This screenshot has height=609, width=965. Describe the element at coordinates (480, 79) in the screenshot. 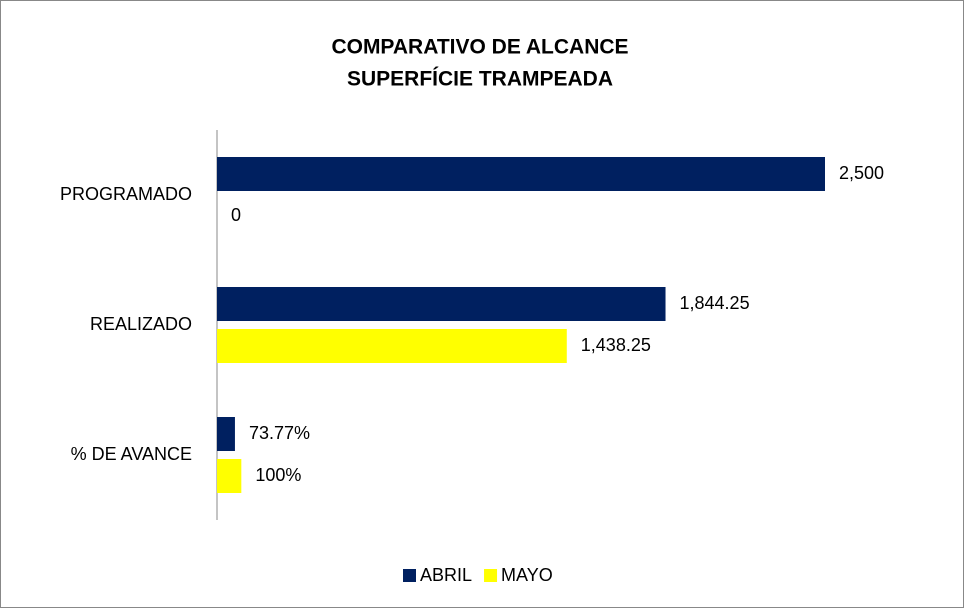

I see `chart-title: SUPERFÍCIE TRAMPEADA` at that location.